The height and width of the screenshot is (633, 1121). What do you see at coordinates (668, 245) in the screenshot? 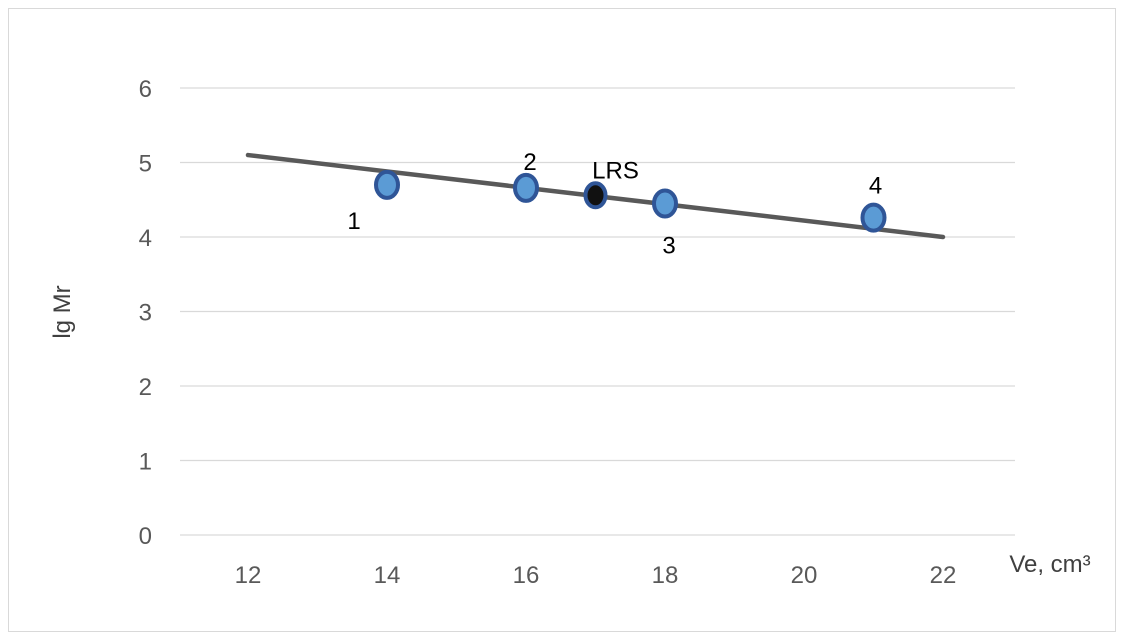
I see `data-label-3: 3` at bounding box center [668, 245].